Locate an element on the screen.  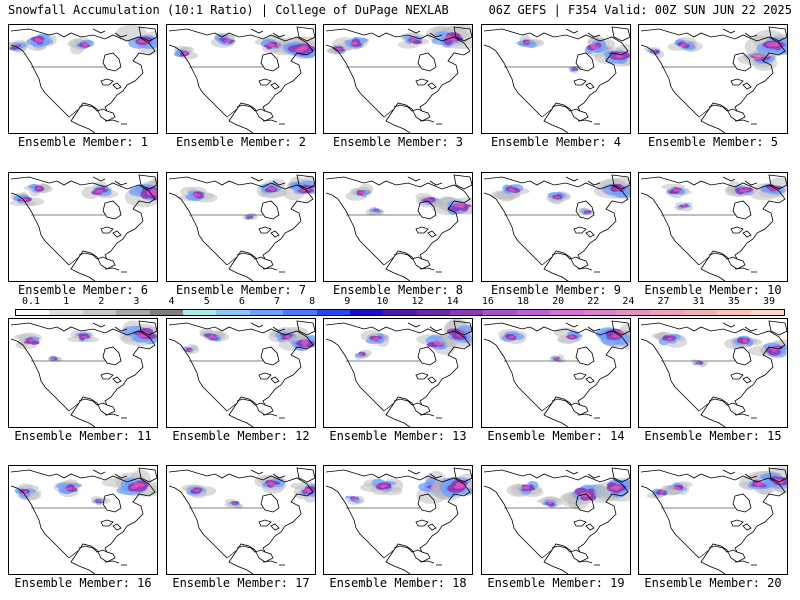
colorbar-tick-label: 27 is located at coordinates (663, 301).